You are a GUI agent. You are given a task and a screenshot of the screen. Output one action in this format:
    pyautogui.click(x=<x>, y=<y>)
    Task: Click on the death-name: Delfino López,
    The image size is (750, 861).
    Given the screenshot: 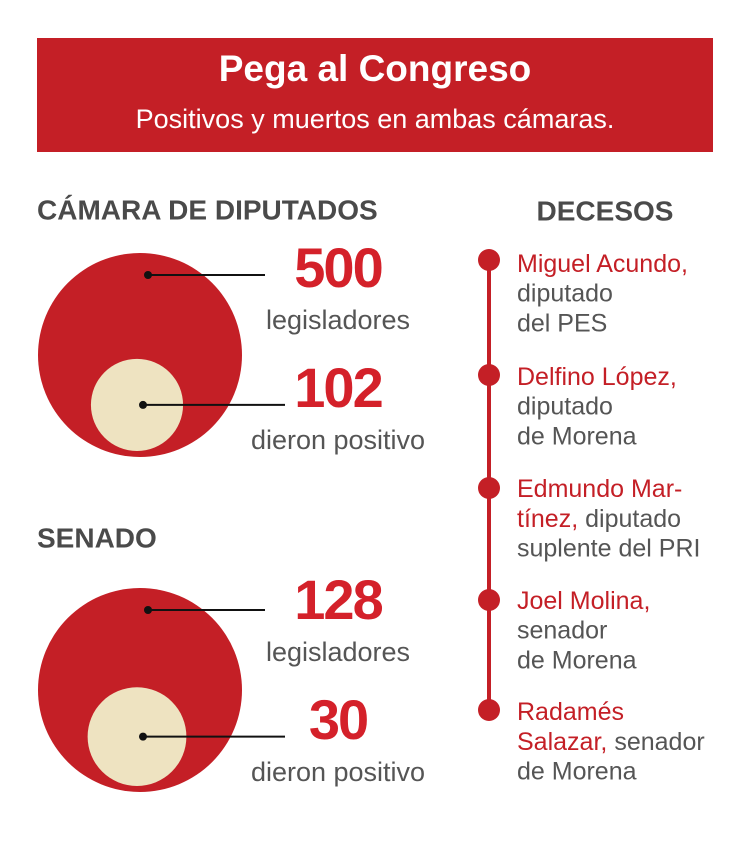 What is the action you would take?
    pyautogui.click(x=597, y=377)
    